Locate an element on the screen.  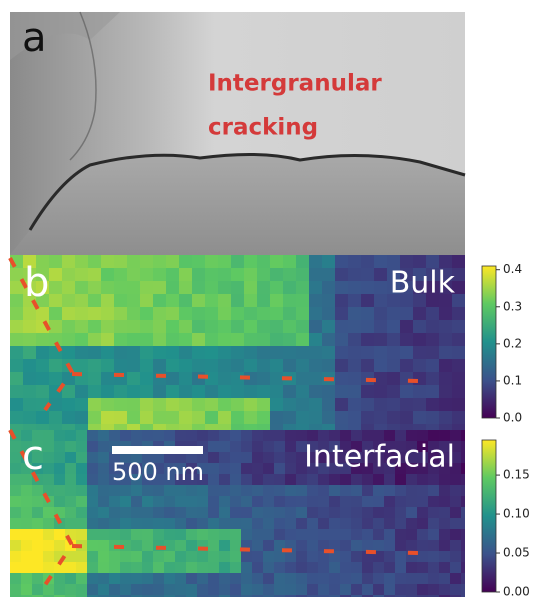
colorbar-tick-label: 0.15 is located at coordinates (516, 475).